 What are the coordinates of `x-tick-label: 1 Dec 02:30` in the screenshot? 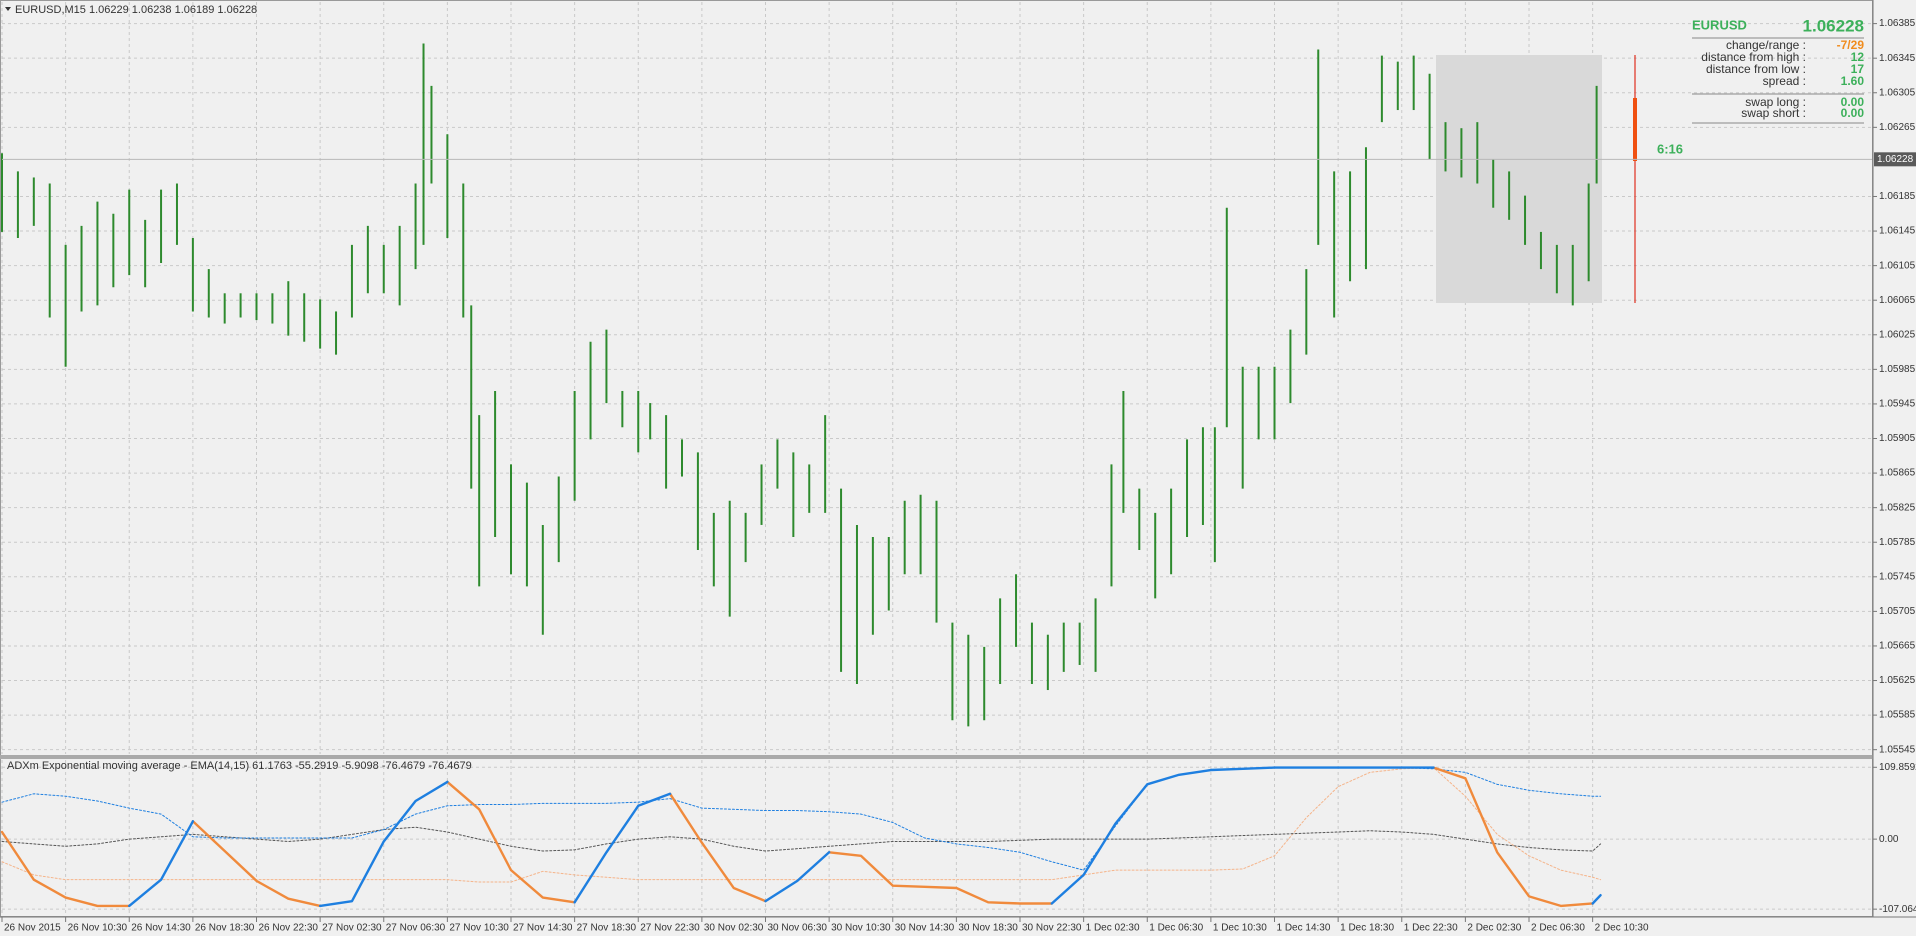 It's located at (1113, 928).